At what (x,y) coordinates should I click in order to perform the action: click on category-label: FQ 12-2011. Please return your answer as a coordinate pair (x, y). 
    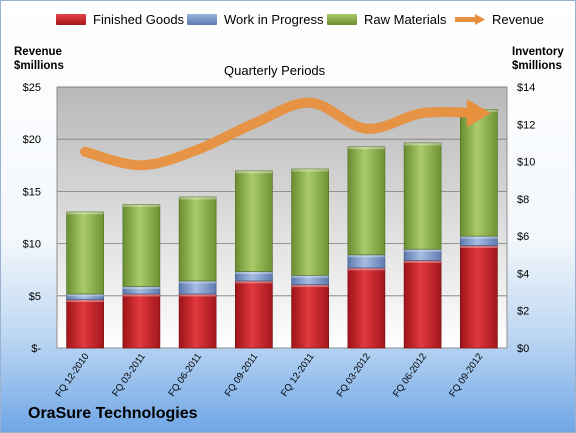
    Looking at the image, I should click on (298, 374).